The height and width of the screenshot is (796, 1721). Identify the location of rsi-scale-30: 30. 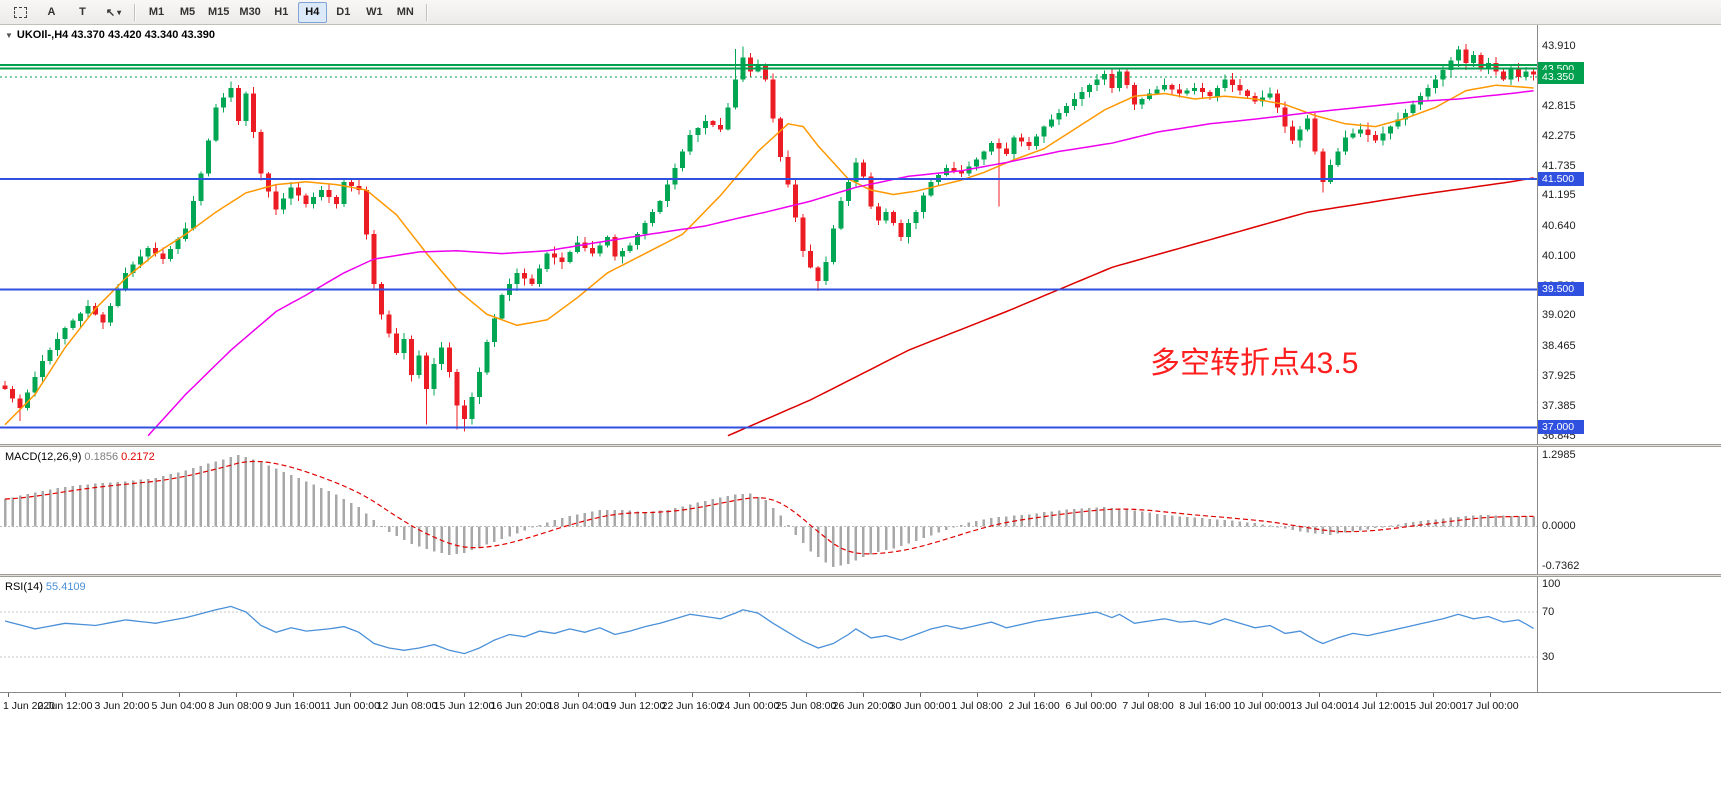
(1548, 657).